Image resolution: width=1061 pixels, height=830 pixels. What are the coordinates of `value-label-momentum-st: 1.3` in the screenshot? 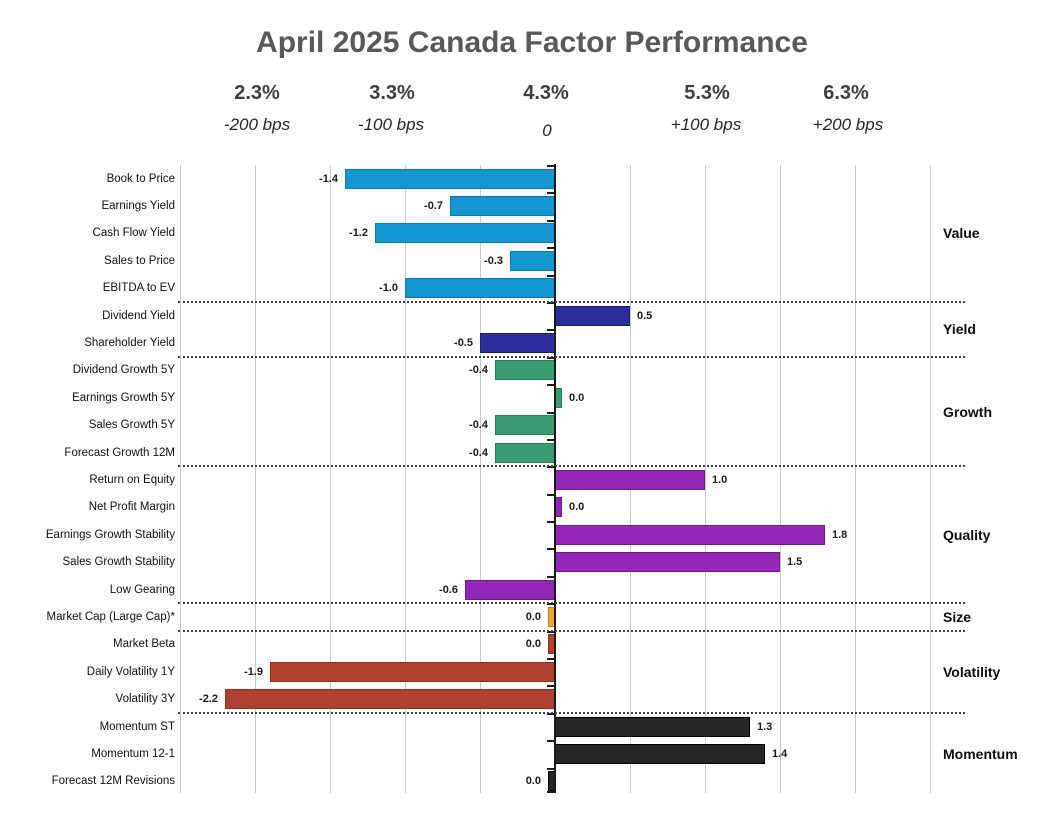 It's located at (765, 726).